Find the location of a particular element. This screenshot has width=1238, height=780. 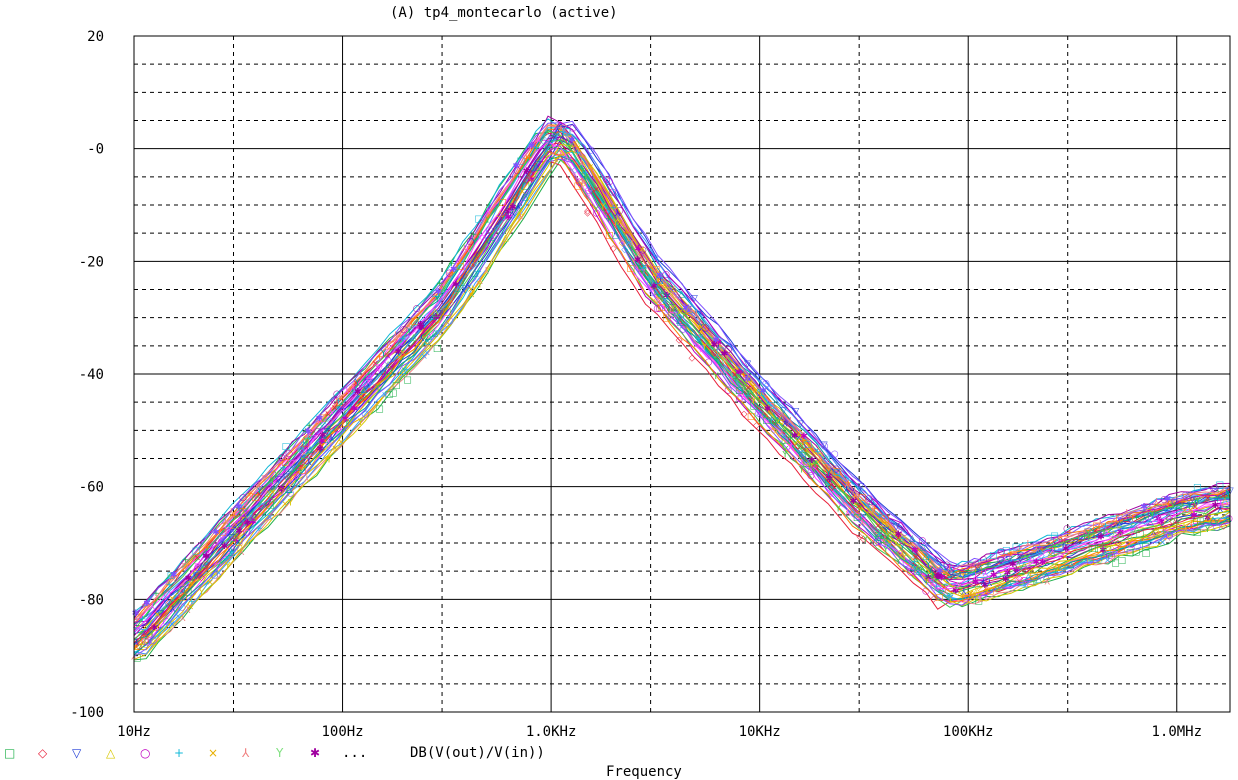

legend-marker: ▽ is located at coordinates (77, 753).